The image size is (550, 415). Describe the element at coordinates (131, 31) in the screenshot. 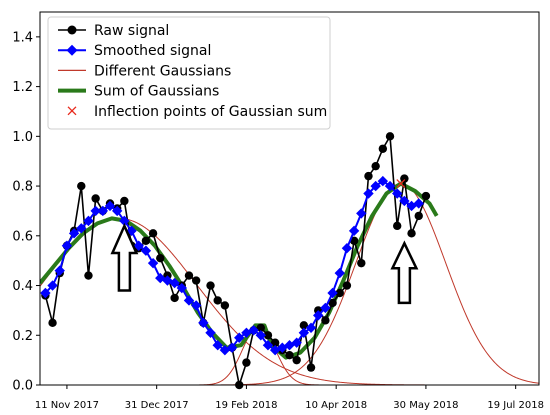

I see `legend-label: Raw signal` at that location.